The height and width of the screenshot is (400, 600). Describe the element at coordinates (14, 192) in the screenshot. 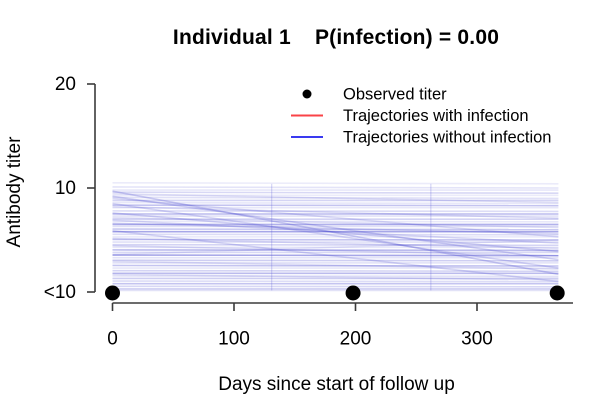

I see `y-axis-label: Antibody titer` at that location.